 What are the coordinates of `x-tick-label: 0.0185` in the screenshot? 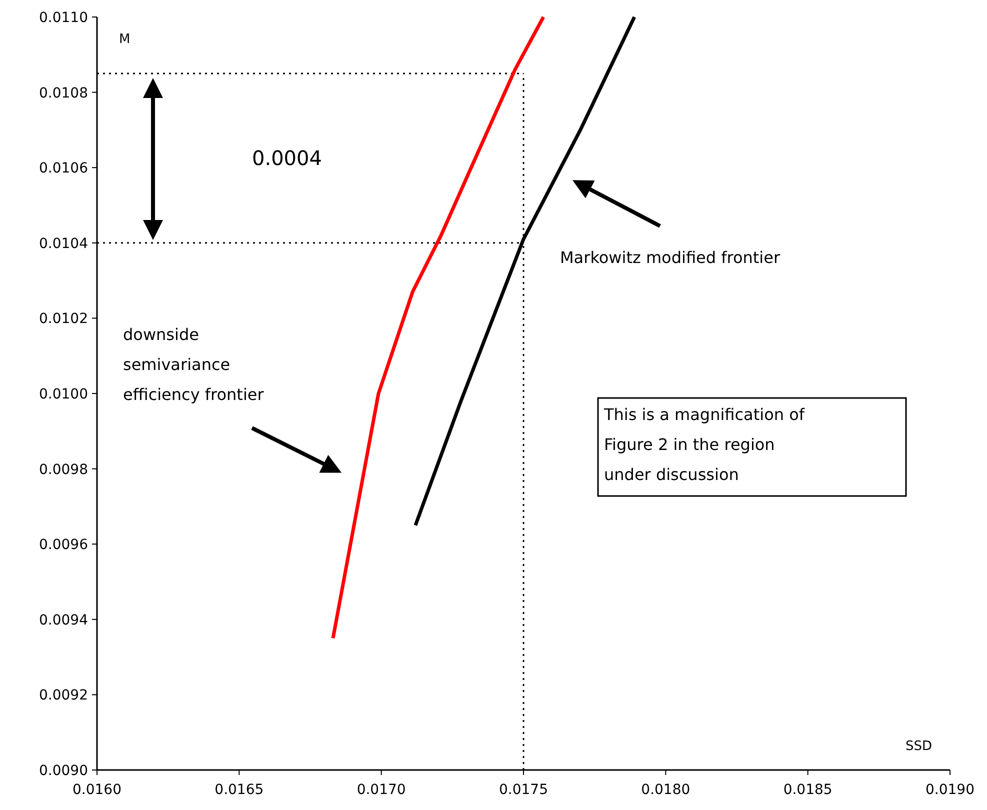 It's located at (807, 790).